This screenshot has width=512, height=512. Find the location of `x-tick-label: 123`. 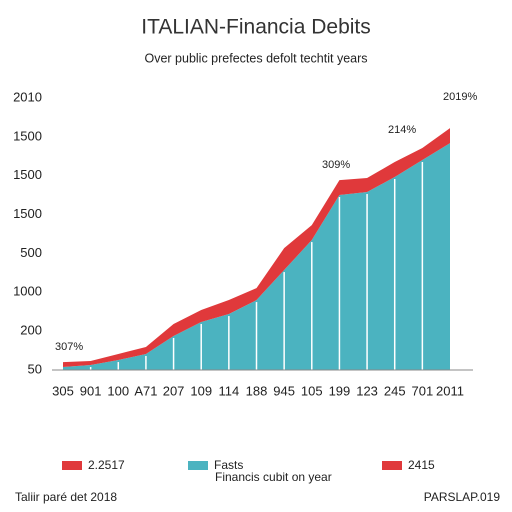

x-tick-label: 123 is located at coordinates (367, 390).